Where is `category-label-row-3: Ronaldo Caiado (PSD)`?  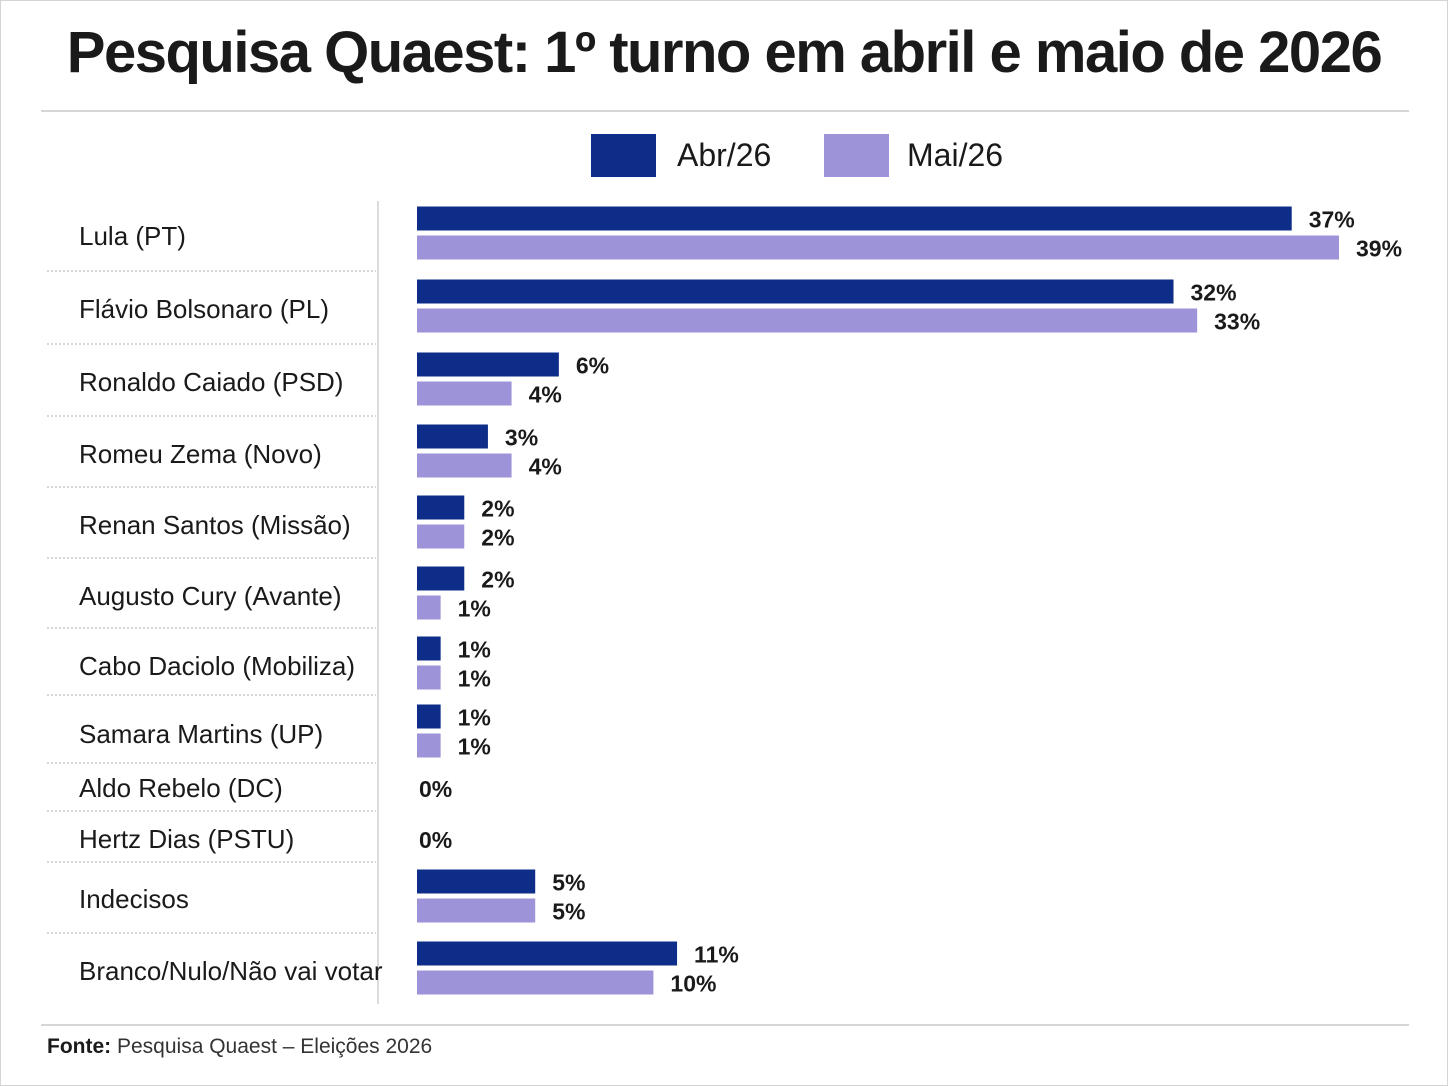 category-label-row-3: Ronaldo Caiado (PSD) is located at coordinates (211, 382).